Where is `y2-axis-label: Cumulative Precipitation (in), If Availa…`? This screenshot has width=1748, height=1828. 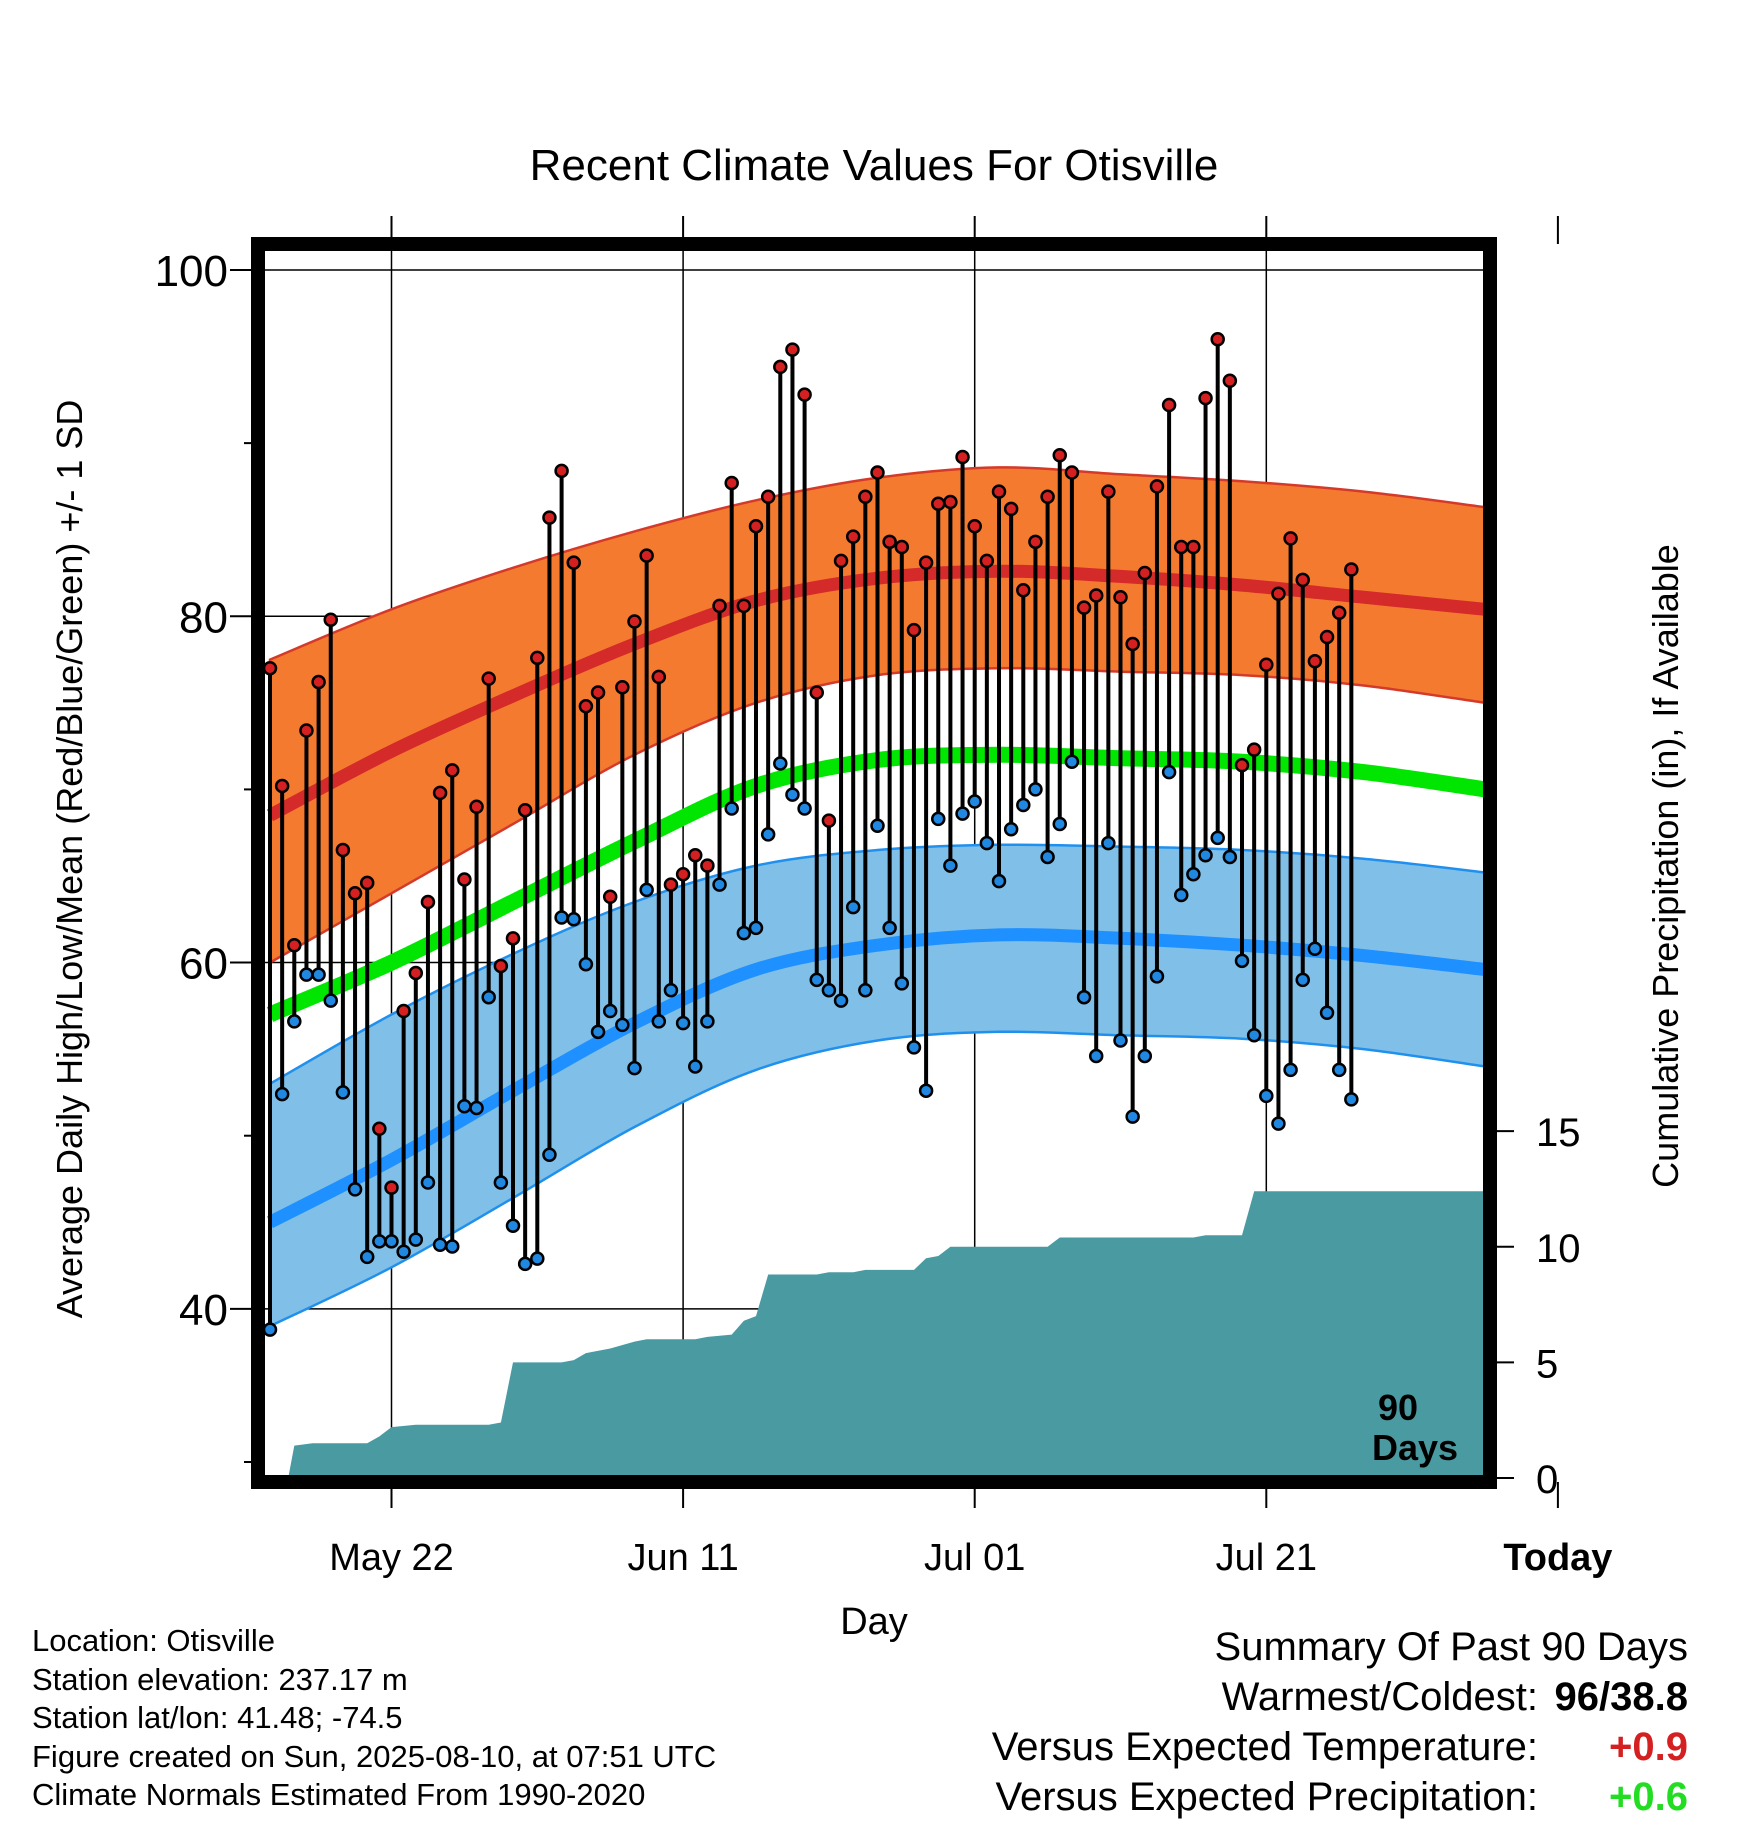
y2-axis-label: Cumulative Precipitation (in), If Availa… is located at coordinates (1665, 866).